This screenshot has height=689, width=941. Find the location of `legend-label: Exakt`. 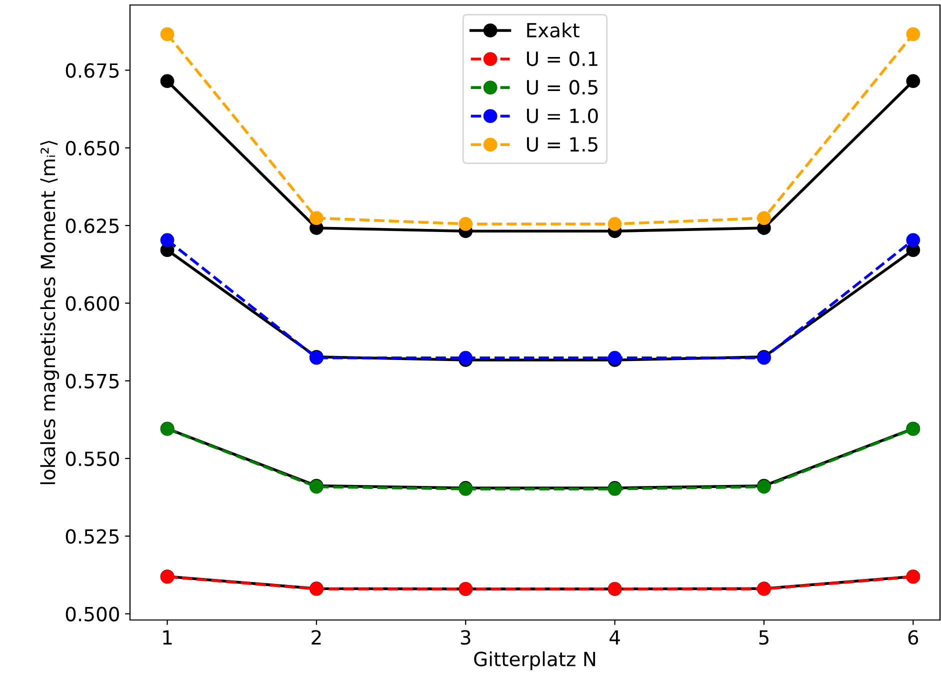

legend-label: Exakt is located at coordinates (553, 30).